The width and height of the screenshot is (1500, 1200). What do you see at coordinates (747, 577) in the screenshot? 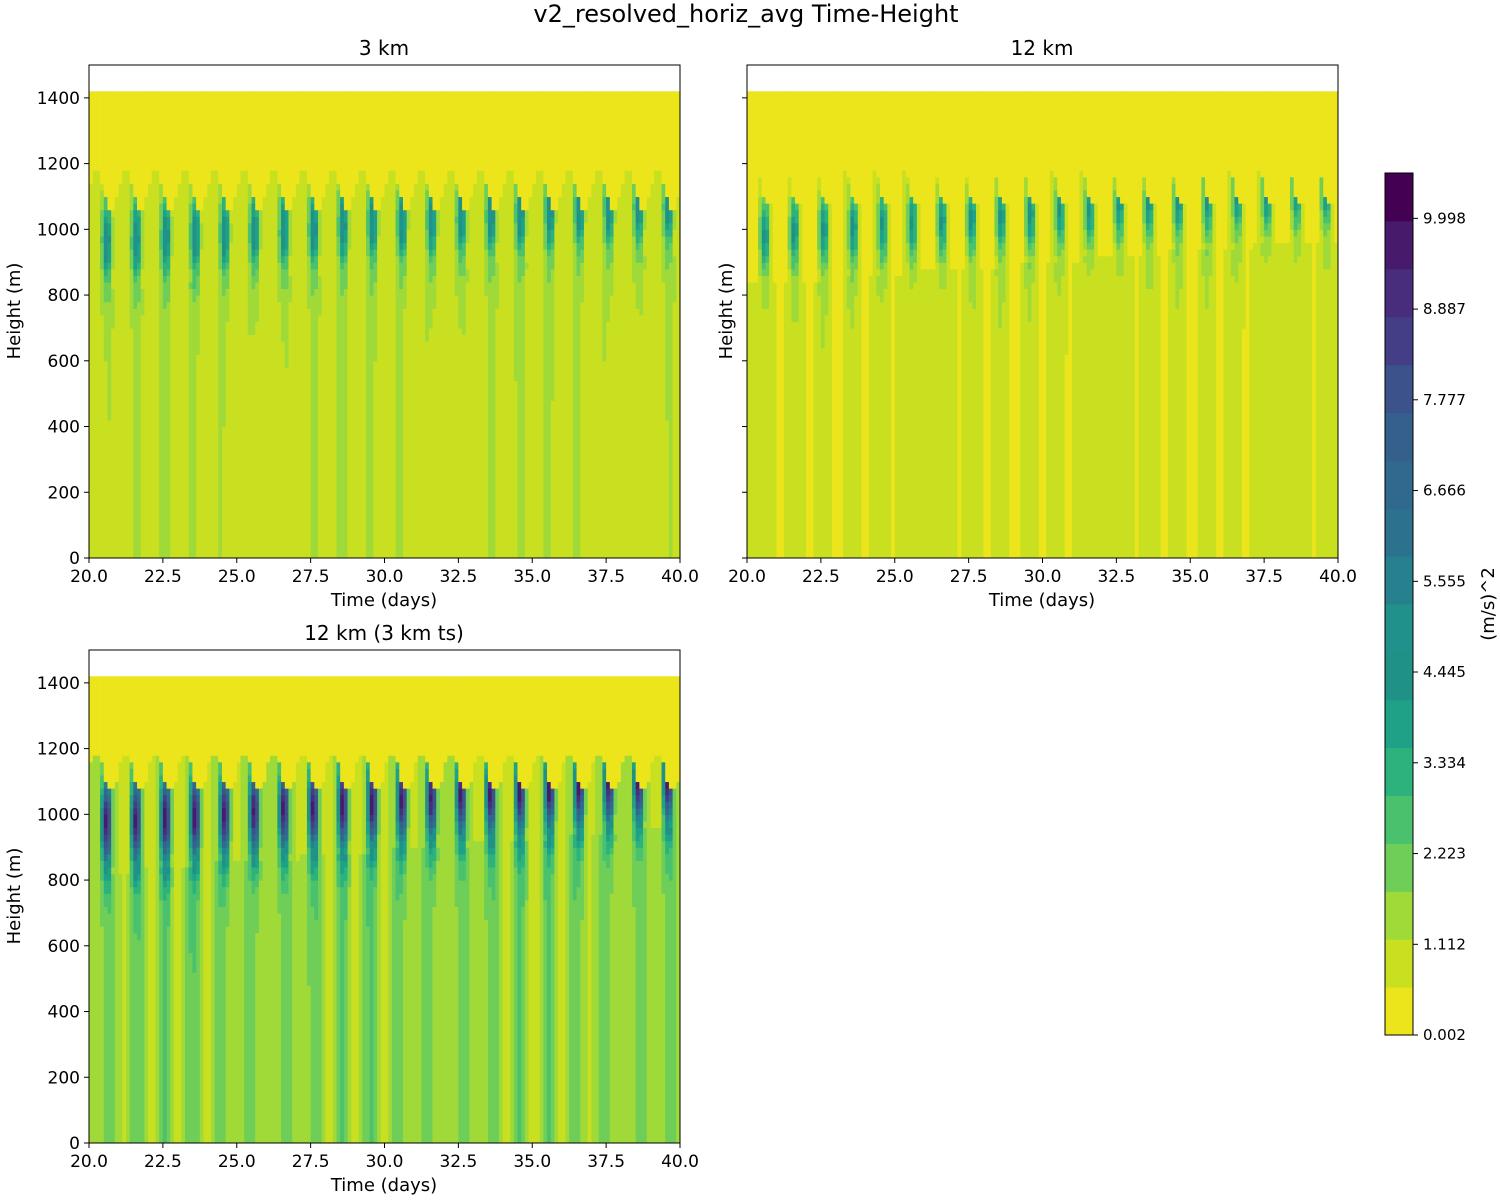
I see `x-tick-label: 20.0` at bounding box center [747, 577].